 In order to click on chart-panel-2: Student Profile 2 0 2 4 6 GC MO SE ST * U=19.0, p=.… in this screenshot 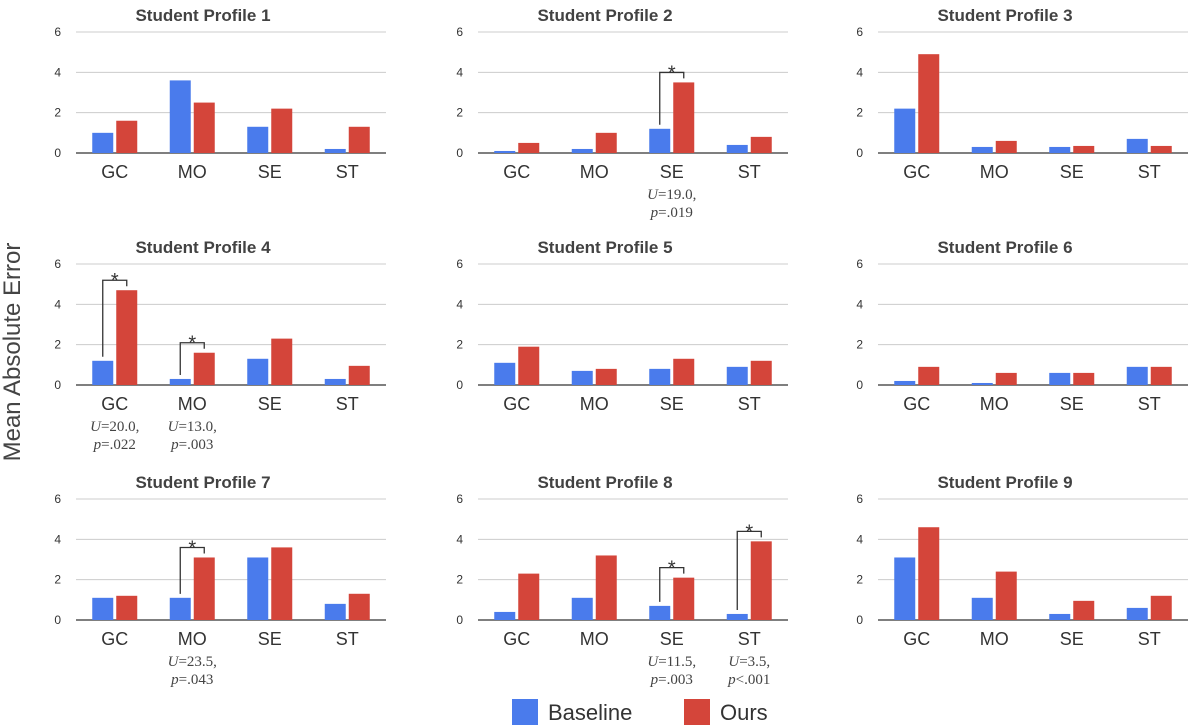, I will do `click(622, 113)`.